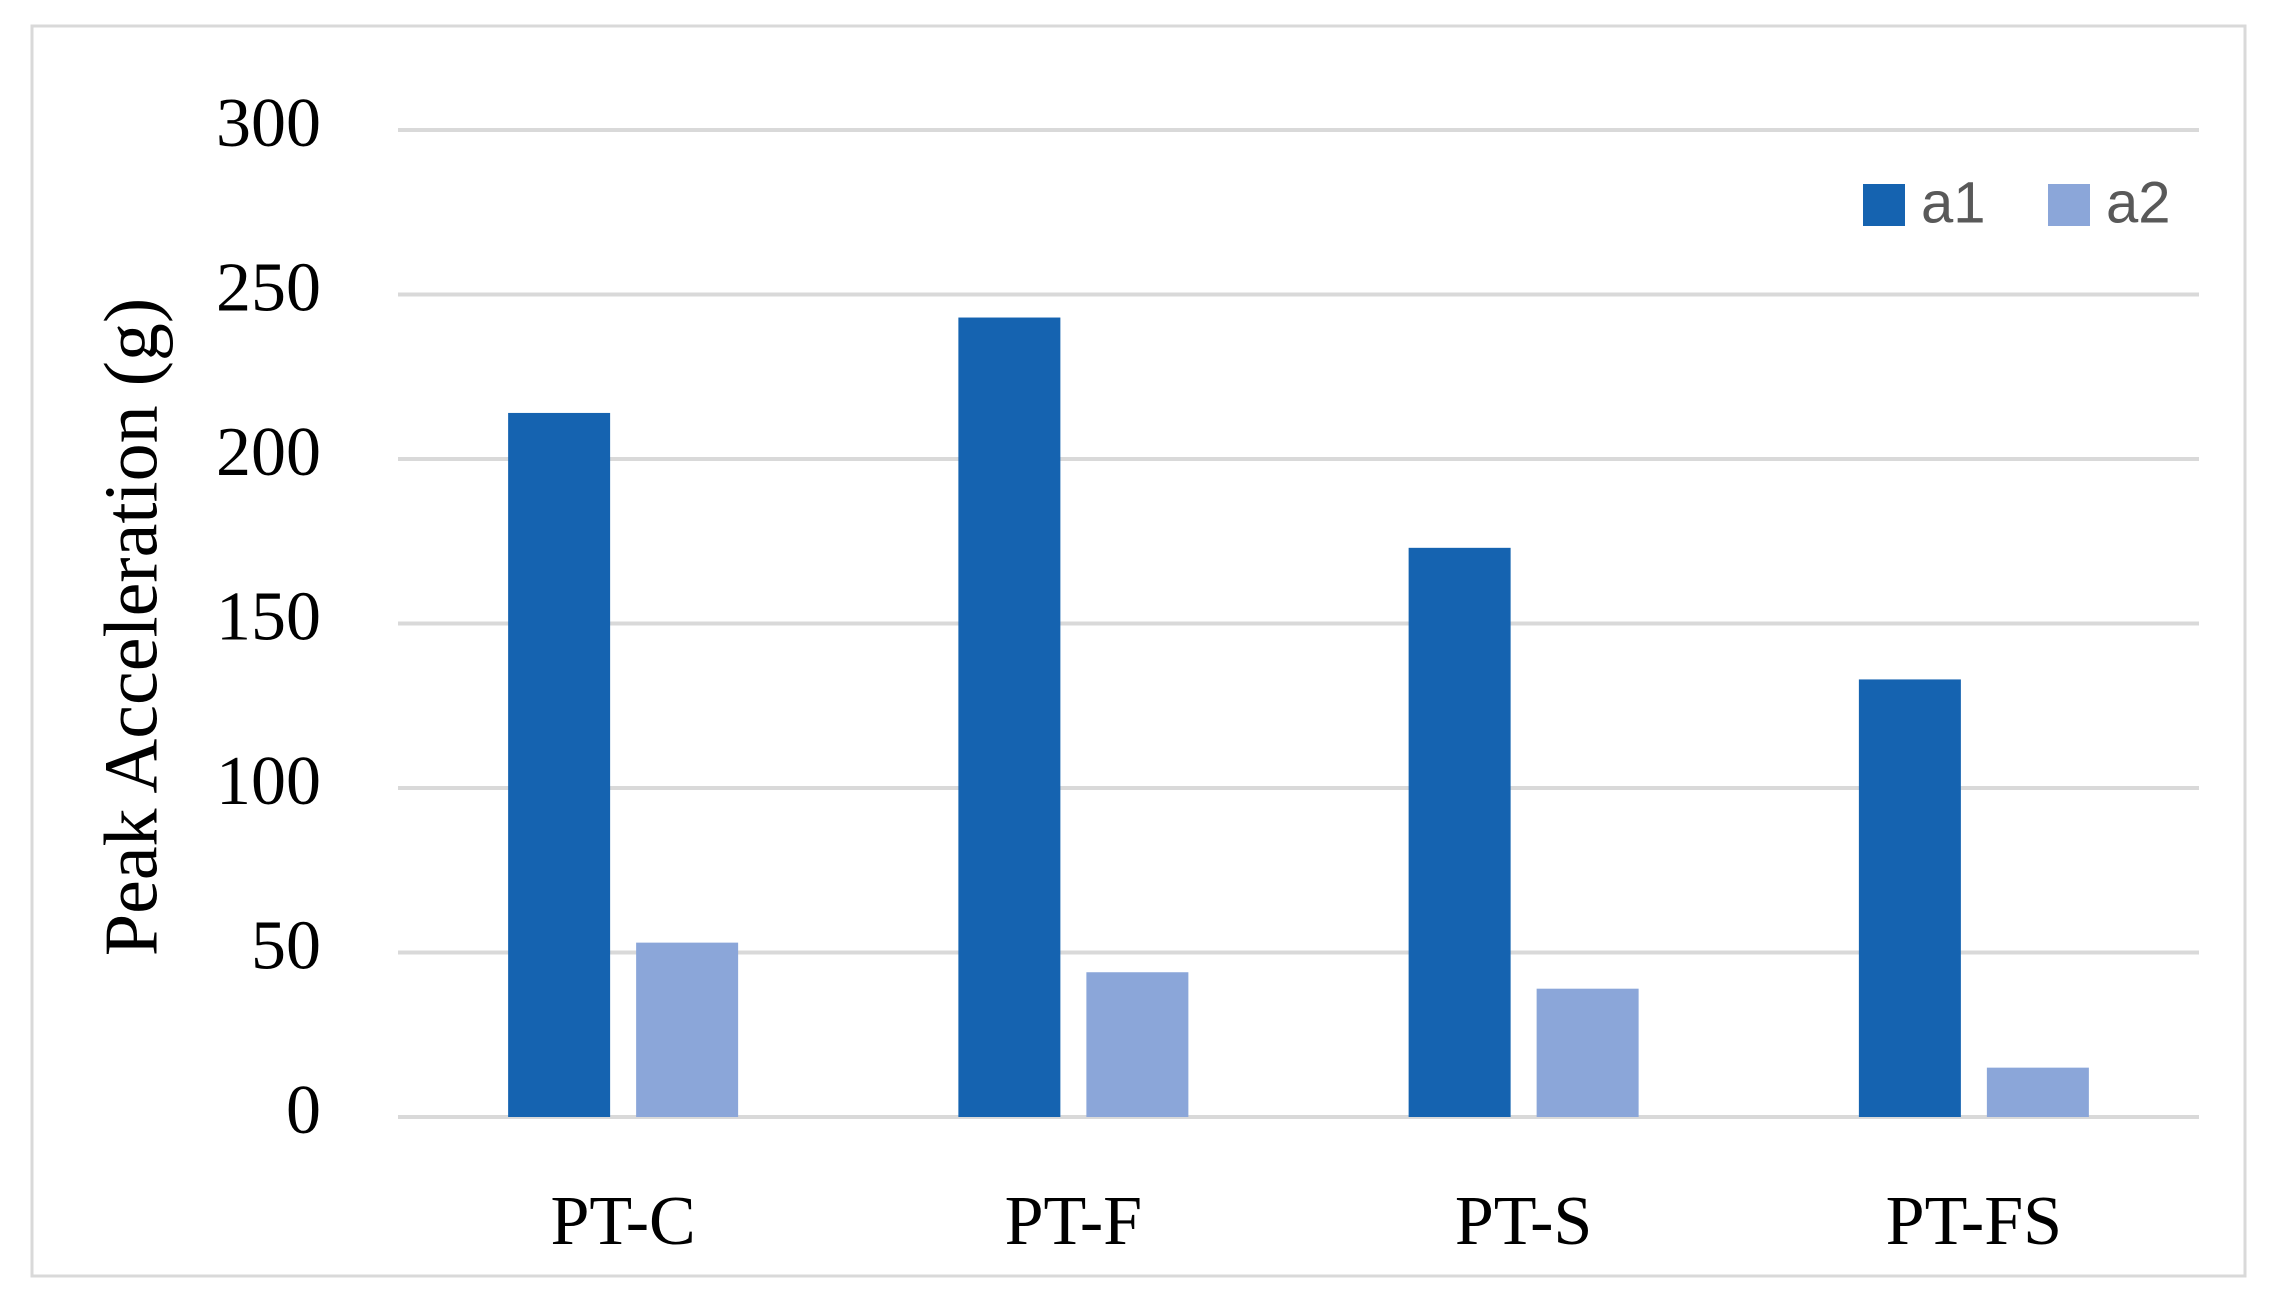 The height and width of the screenshot is (1294, 2275). I want to click on y-tick-label: 200, so click(268, 452).